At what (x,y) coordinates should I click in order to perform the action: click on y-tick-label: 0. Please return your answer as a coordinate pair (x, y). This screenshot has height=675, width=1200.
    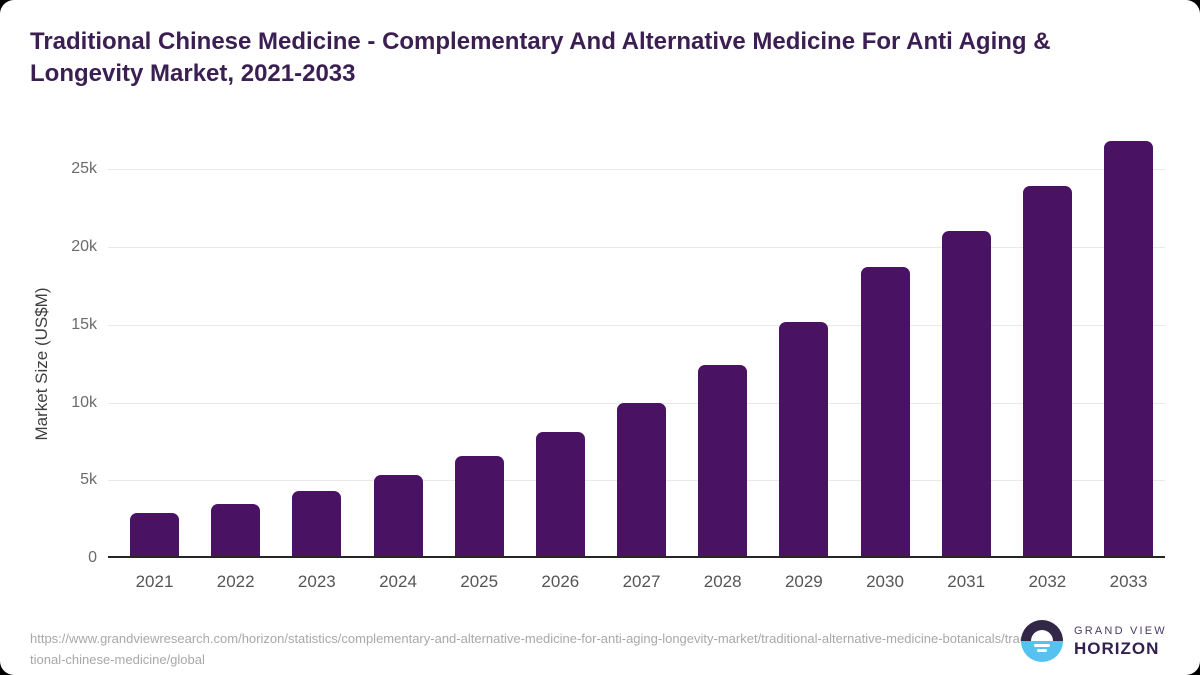
    Looking at the image, I should click on (92, 557).